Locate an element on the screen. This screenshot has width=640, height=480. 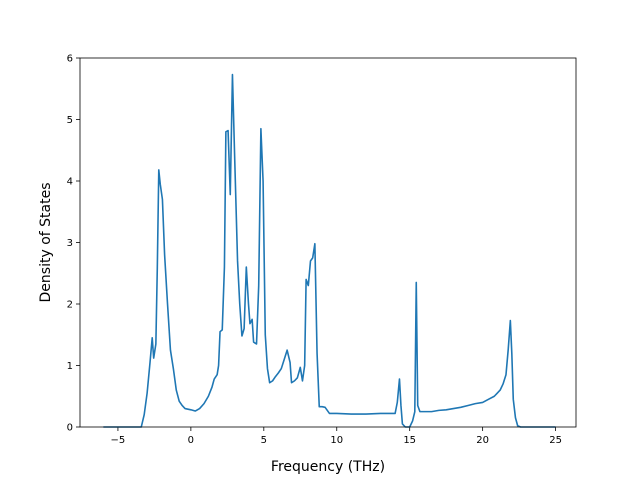
x-axis-ticks: −5 0 5 10 15 20 25 is located at coordinates (336, 436).